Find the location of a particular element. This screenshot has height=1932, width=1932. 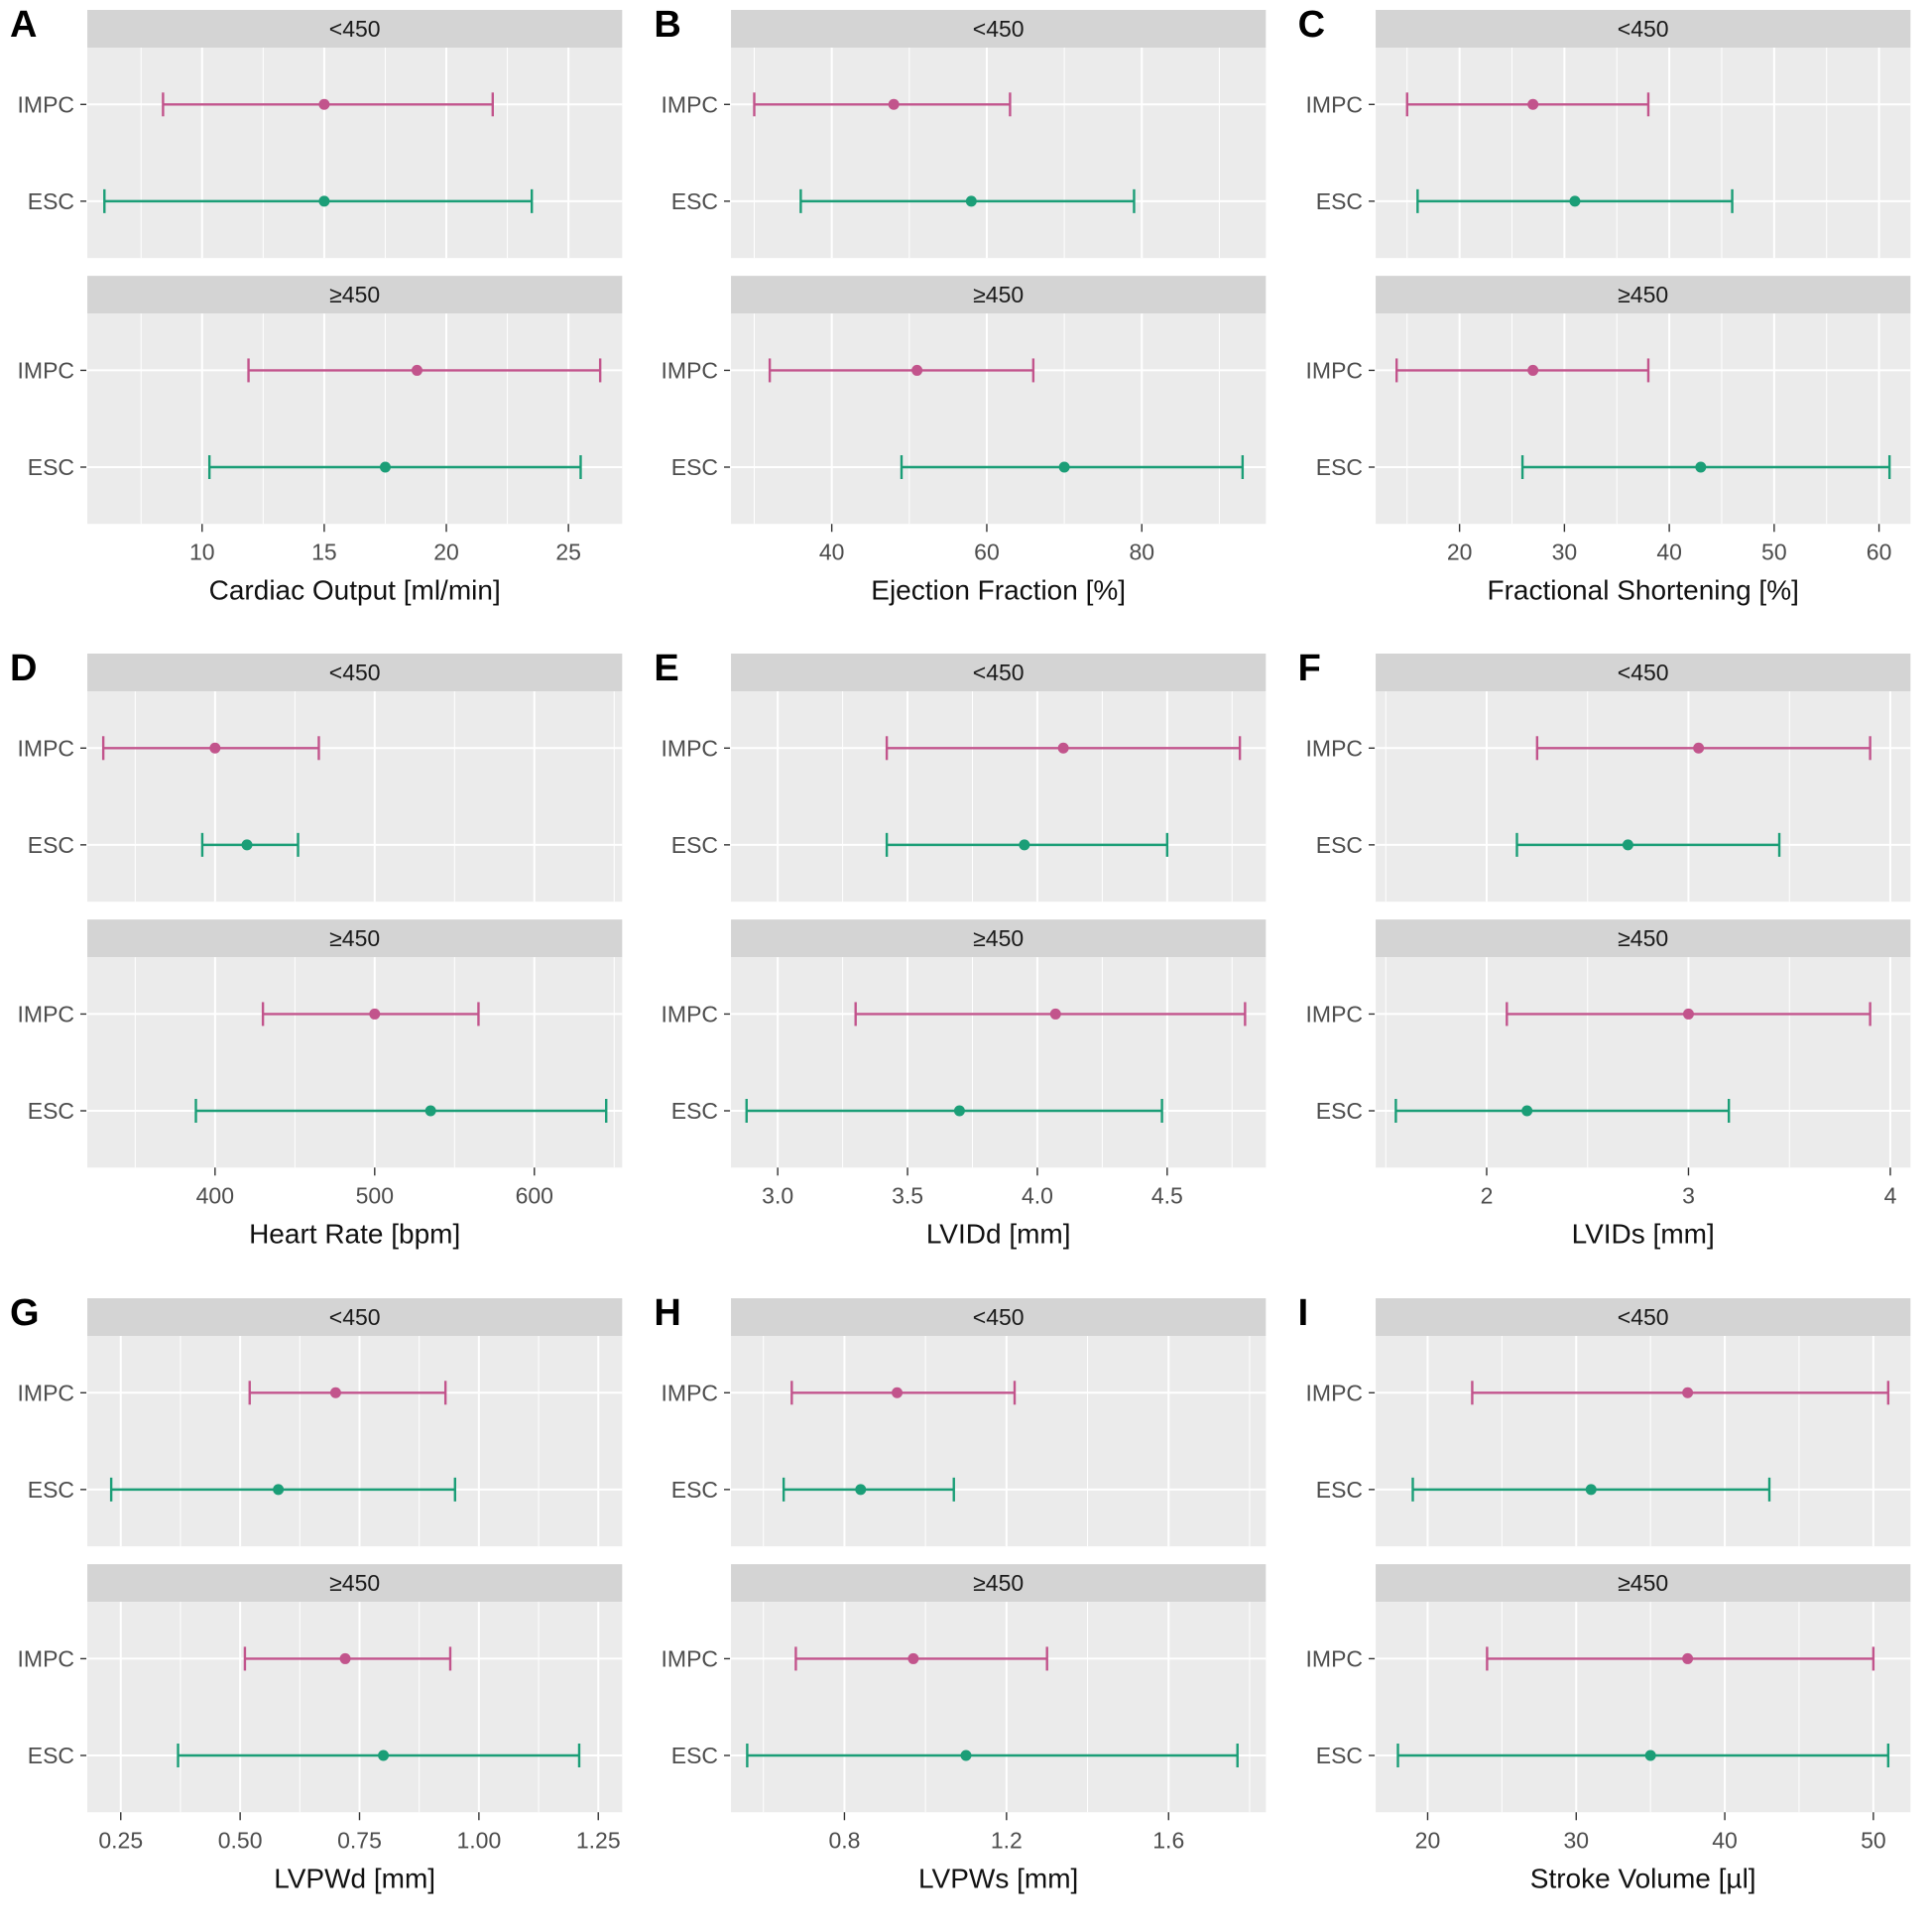

panel-f: F <450 IMPC ESC ≥450 IMPC ESC 2 3 4 LVIDs [mm] is located at coordinates (1610, 965).